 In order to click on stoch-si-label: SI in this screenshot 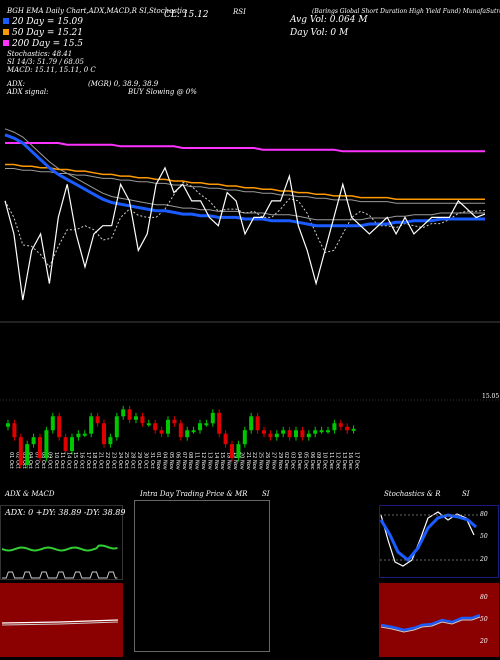, I will do `click(466, 494)`.